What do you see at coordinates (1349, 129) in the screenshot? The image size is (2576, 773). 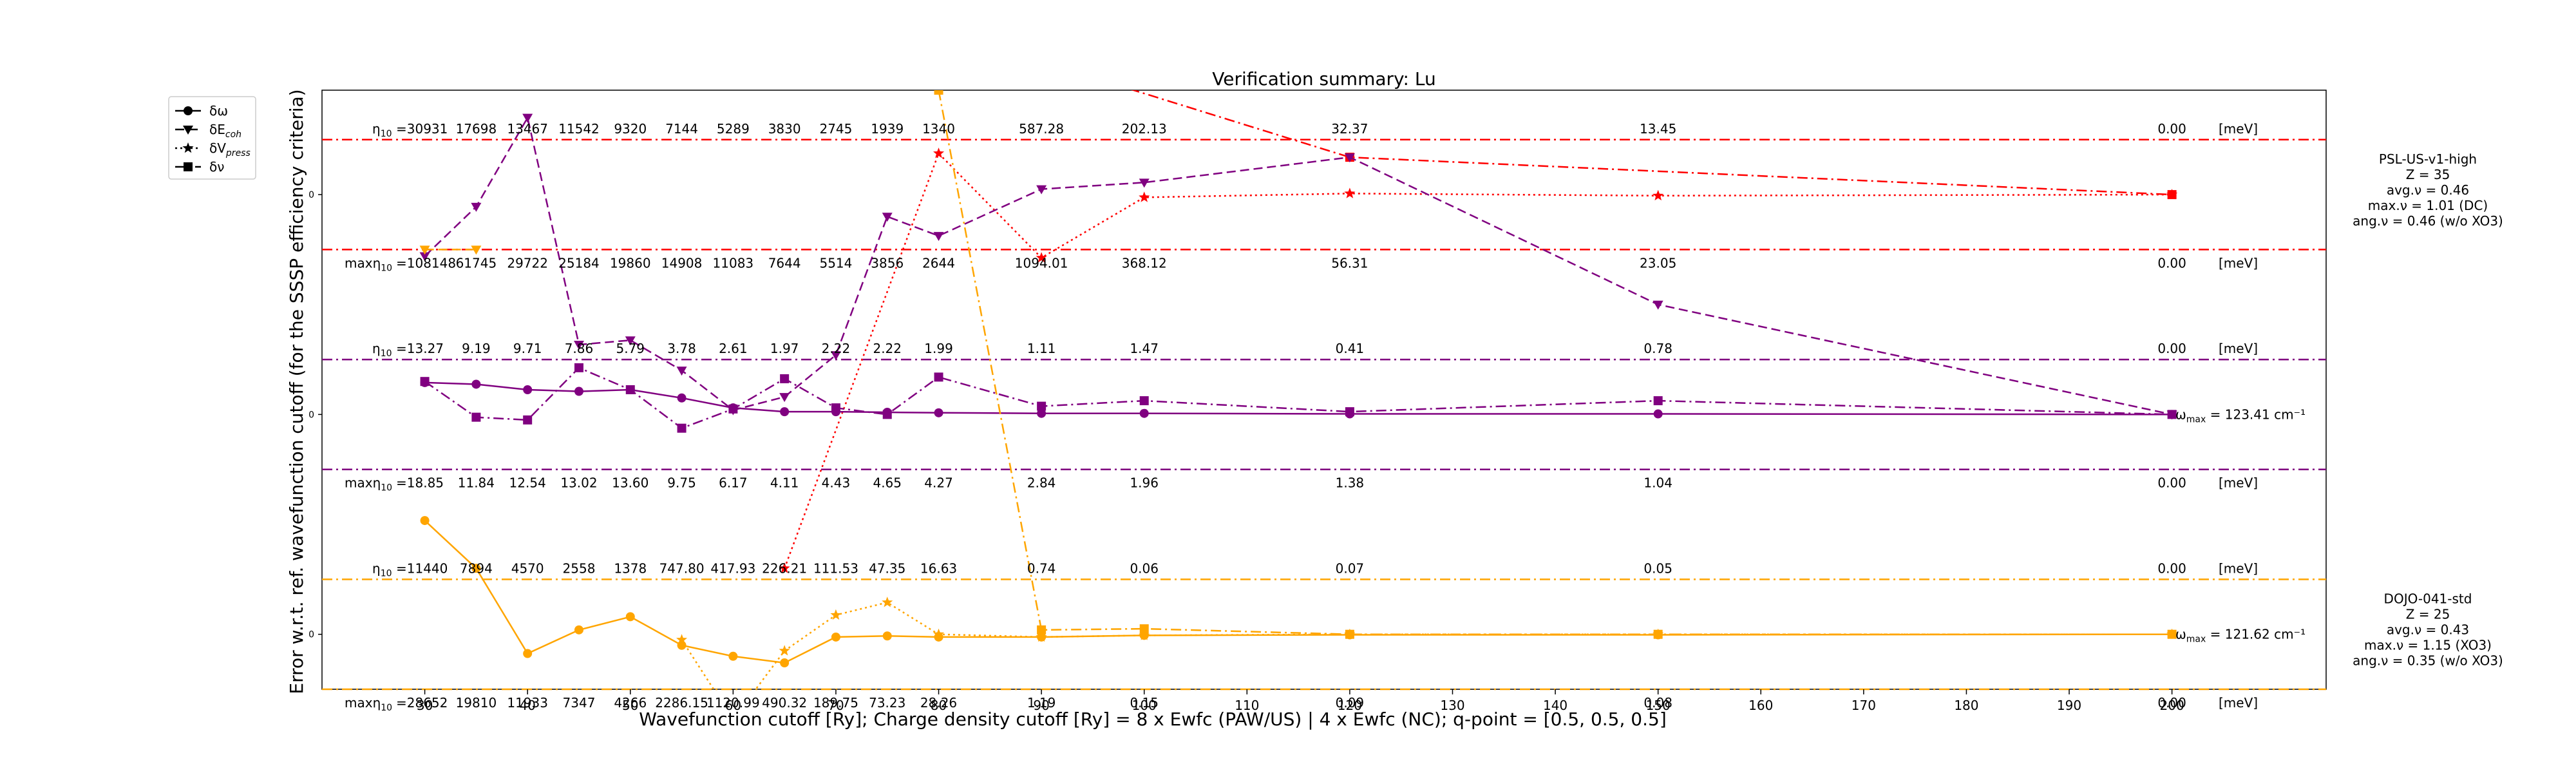 I see `eta-value: 32.37` at bounding box center [1349, 129].